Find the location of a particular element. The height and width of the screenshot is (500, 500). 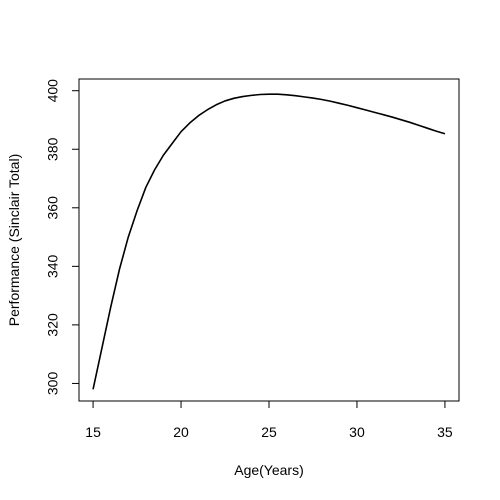

x-axis: 15 20 25 30 35 is located at coordinates (269, 420).